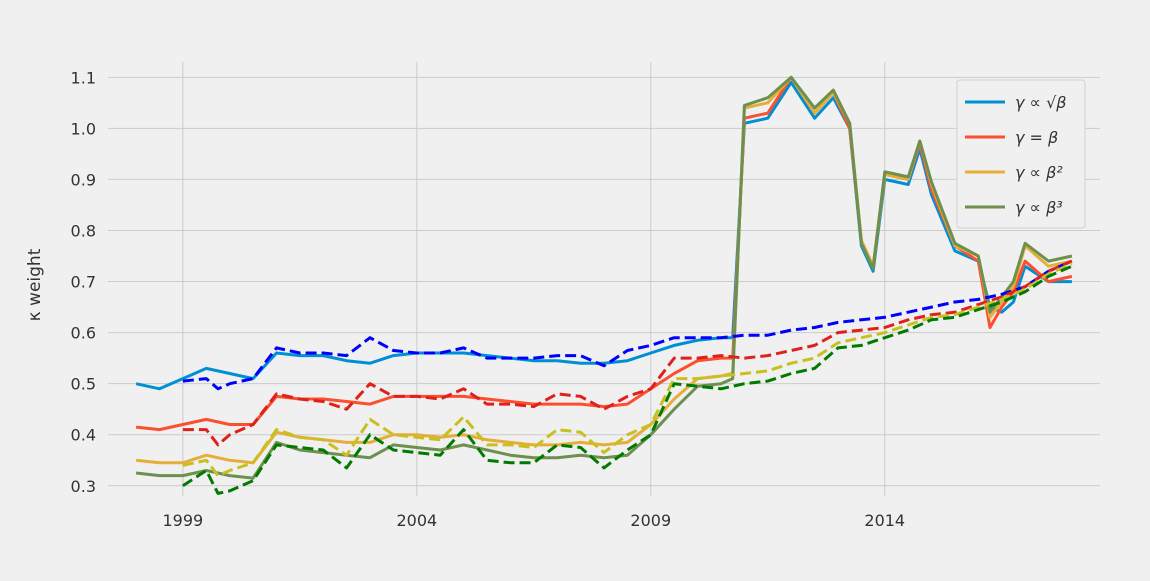  I want to click on x-tick-label: 2009, so click(650, 520).